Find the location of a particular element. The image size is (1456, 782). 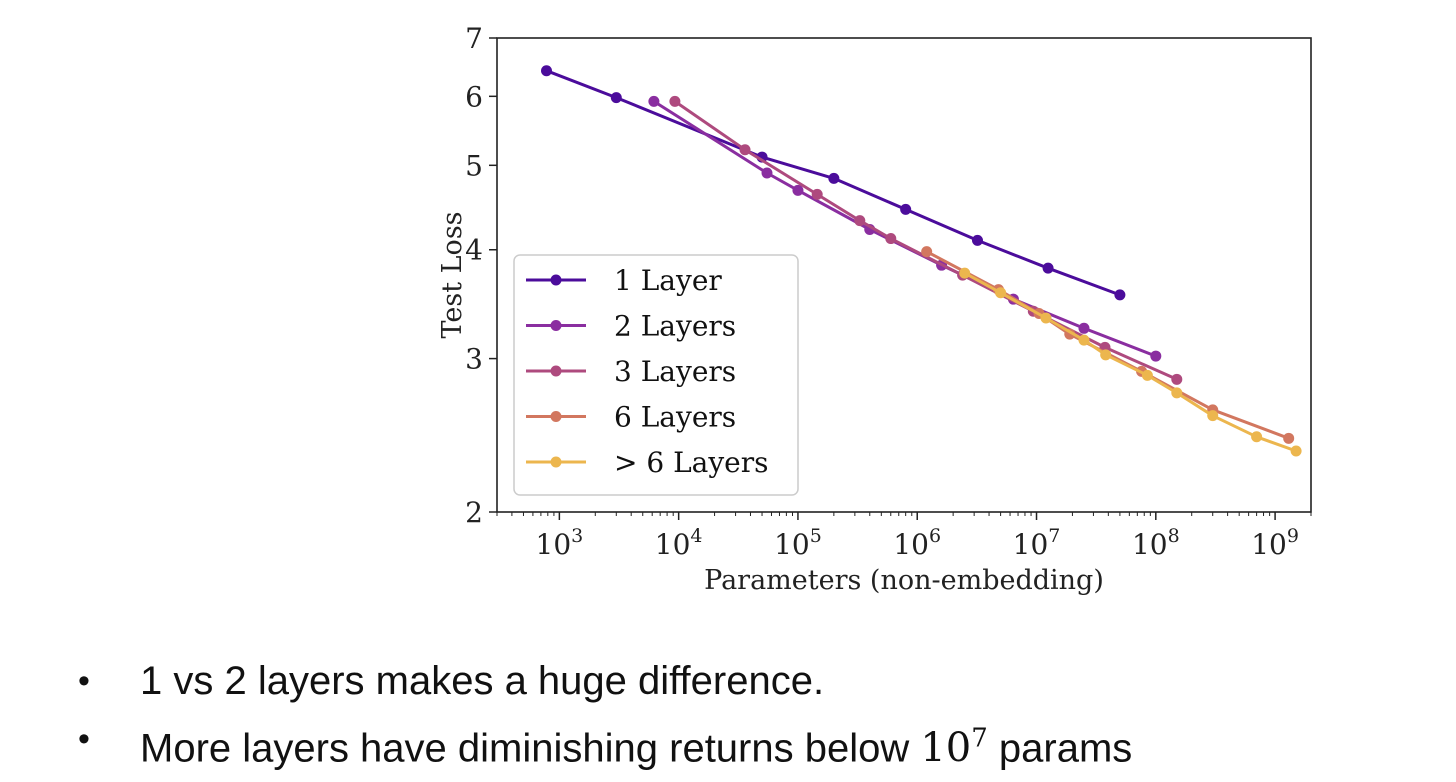

x-tick-label: 10⁸ is located at coordinates (1156, 543).